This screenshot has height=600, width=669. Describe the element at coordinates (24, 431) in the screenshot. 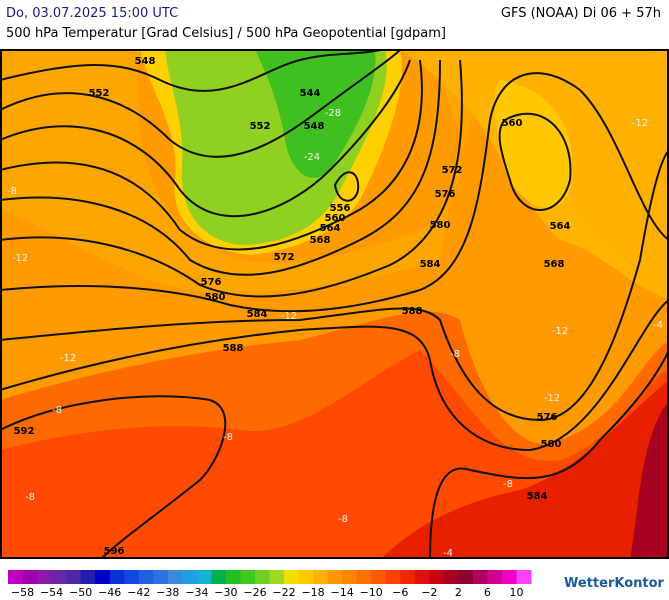

I see `geopotential-label: 592` at that location.